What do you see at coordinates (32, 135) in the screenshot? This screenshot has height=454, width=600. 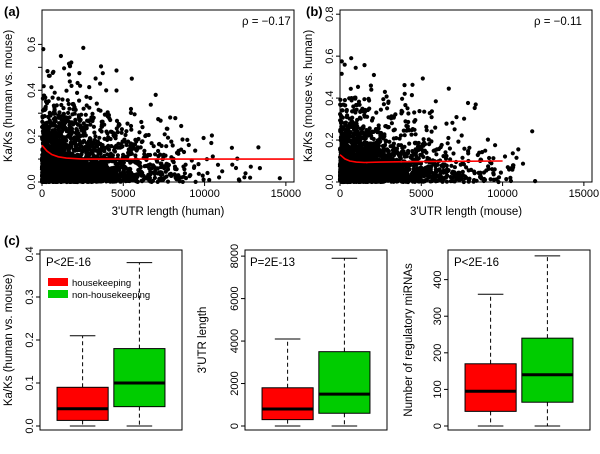 I see `y-tick-label: 0.2` at bounding box center [32, 135].